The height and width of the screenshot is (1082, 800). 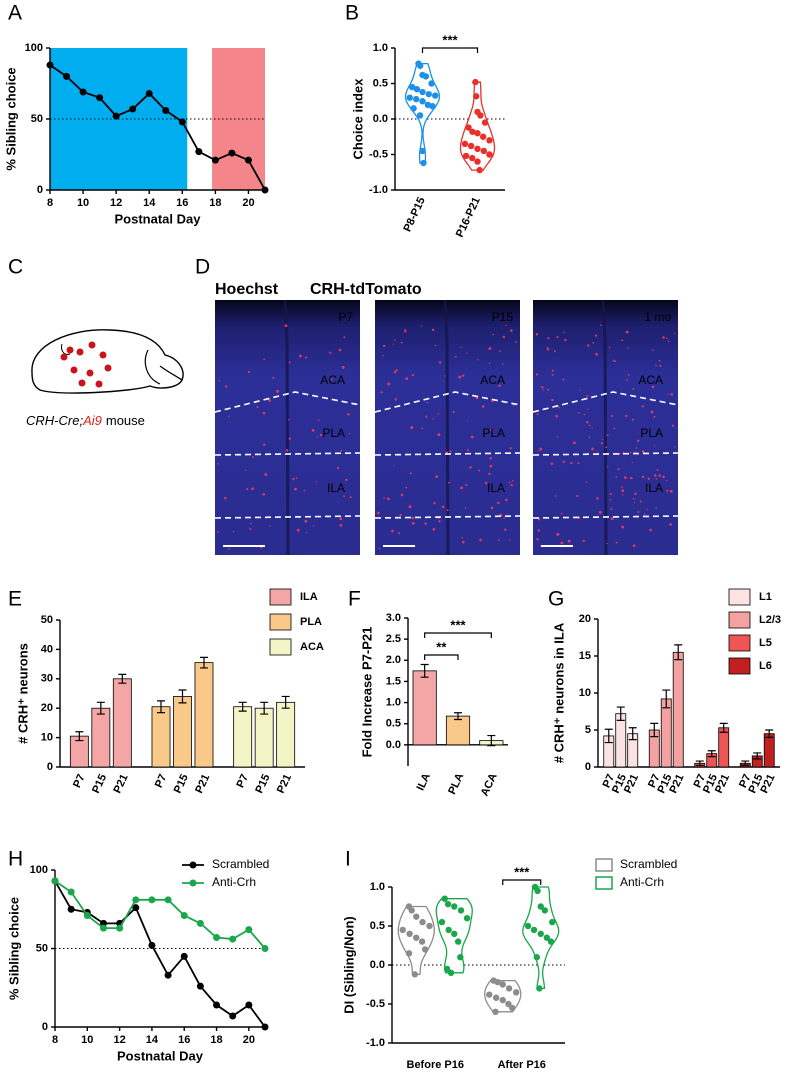 What do you see at coordinates (83, 203) in the screenshot?
I see `x-tick-label: 10` at bounding box center [83, 203].